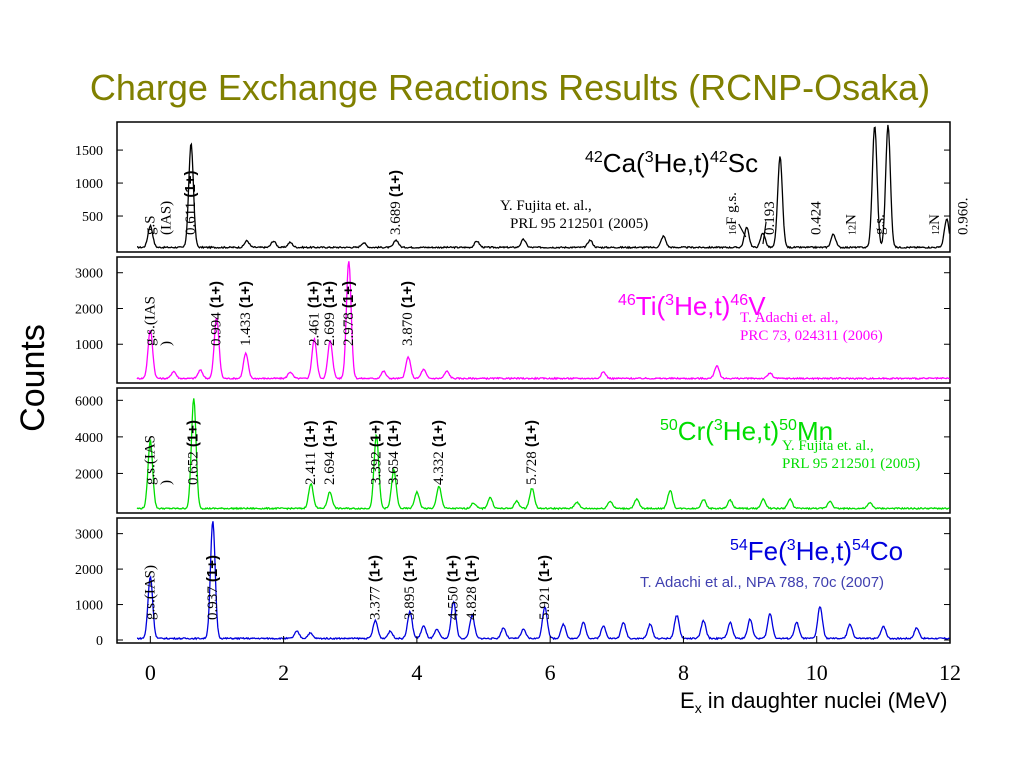  Describe the element at coordinates (817, 218) in the screenshot. I see `peak-label: 0.424` at that location.